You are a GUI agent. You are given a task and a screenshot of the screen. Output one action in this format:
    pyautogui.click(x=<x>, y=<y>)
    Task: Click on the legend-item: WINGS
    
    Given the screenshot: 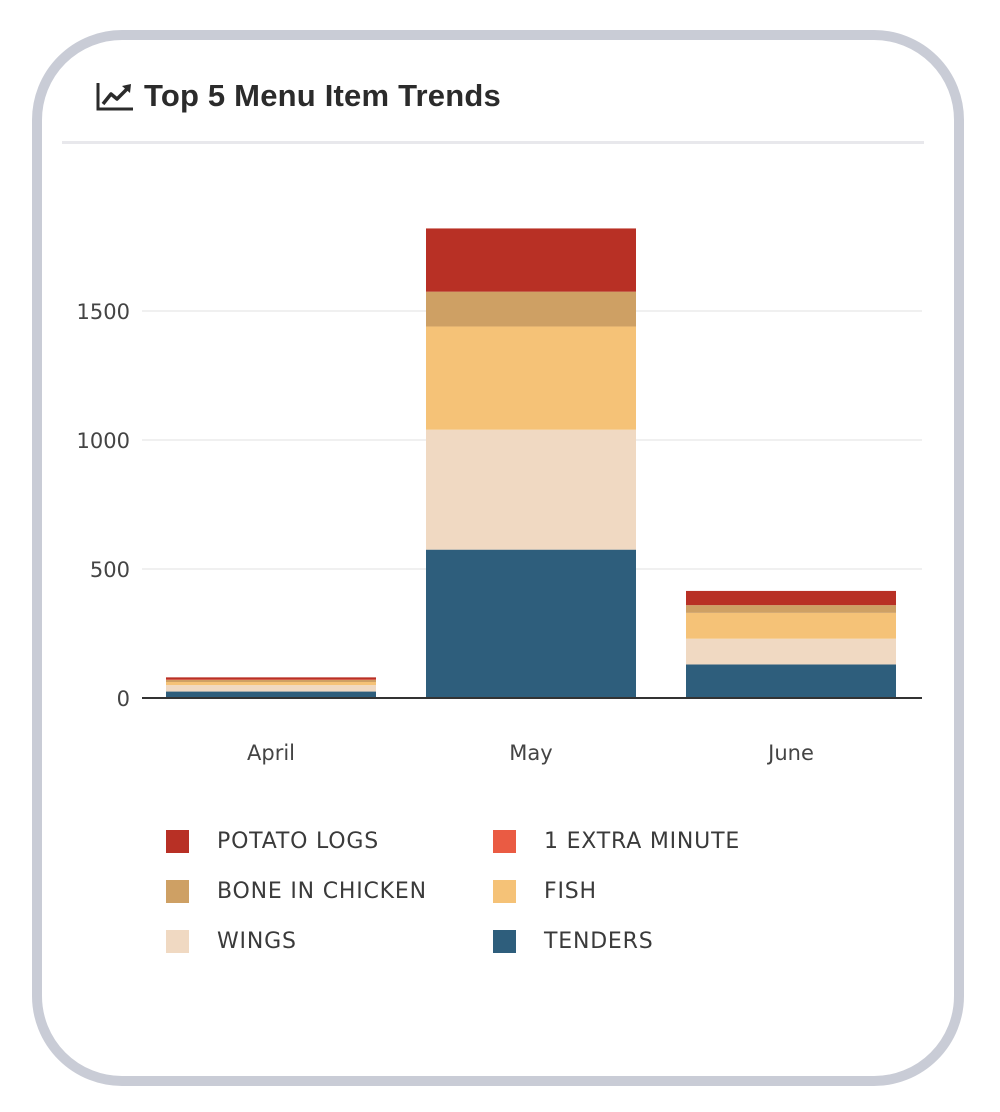 What is the action you would take?
    pyautogui.click(x=231, y=941)
    